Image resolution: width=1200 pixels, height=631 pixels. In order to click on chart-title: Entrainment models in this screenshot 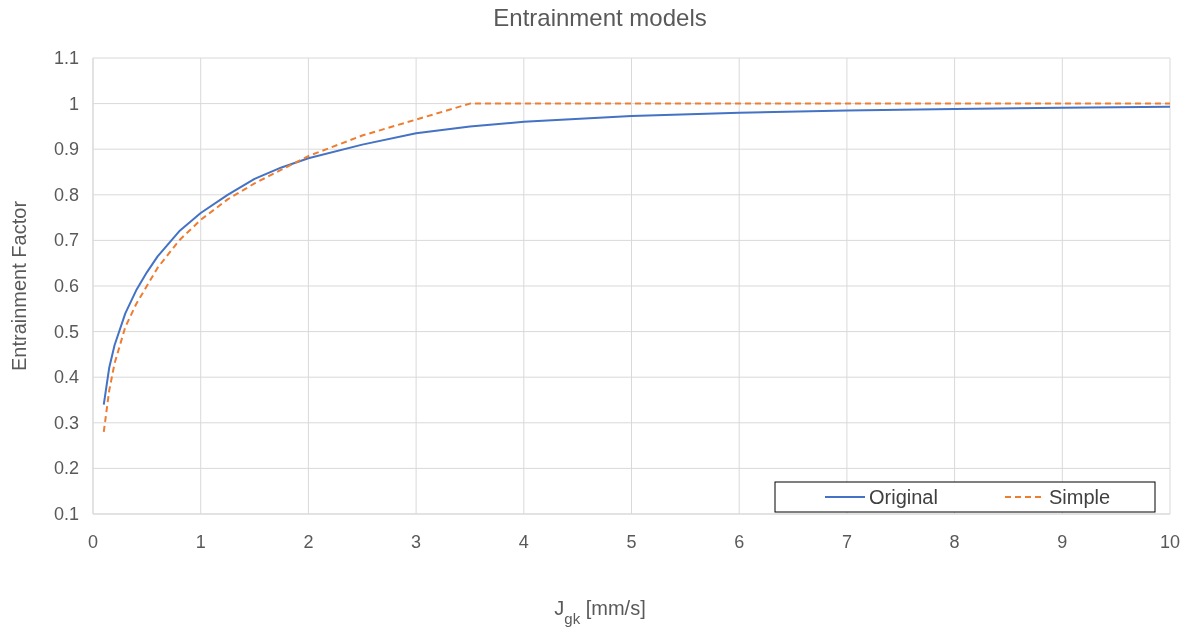, I will do `click(600, 17)`.